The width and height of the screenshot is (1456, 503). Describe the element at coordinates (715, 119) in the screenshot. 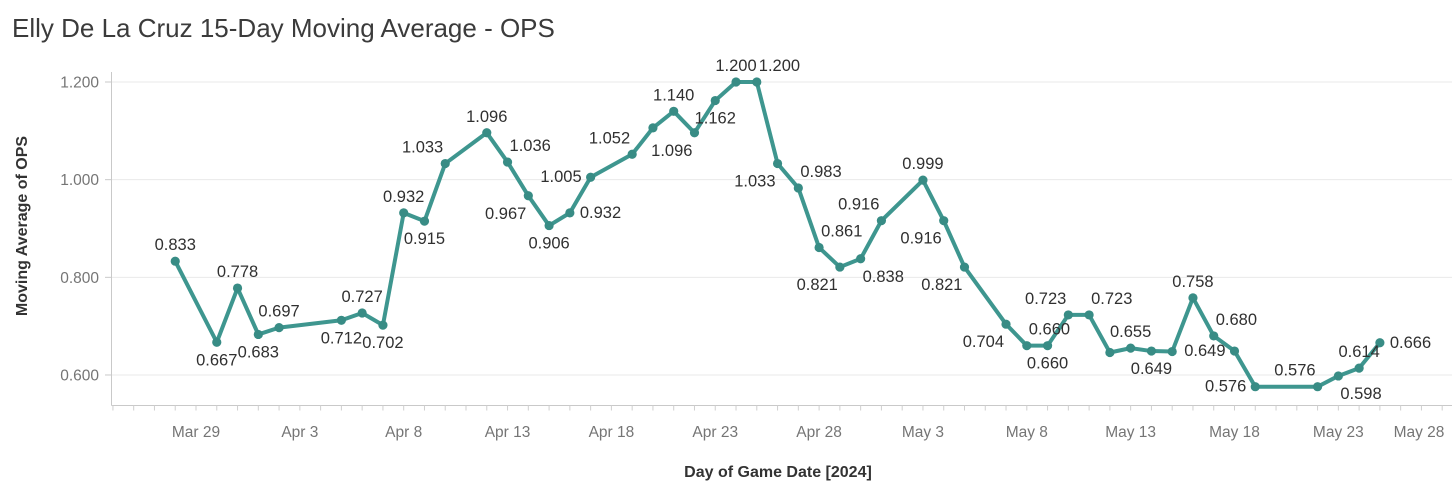

I see `data-point-label: 1.162` at that location.